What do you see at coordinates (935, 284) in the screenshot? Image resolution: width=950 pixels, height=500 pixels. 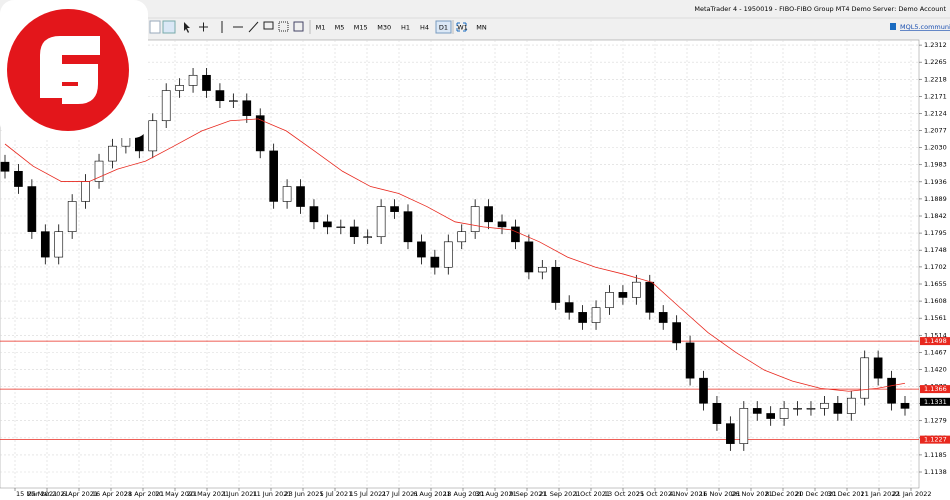 I see `y-tick-label: 1.1655` at bounding box center [935, 284].